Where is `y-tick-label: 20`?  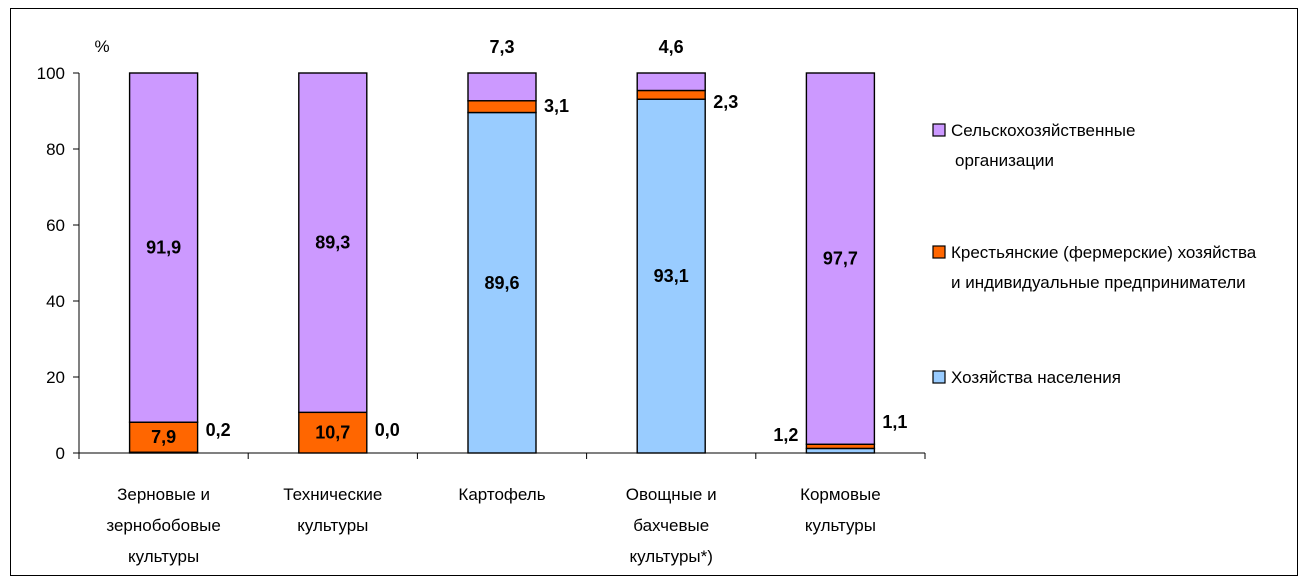 y-tick-label: 20 is located at coordinates (55, 377).